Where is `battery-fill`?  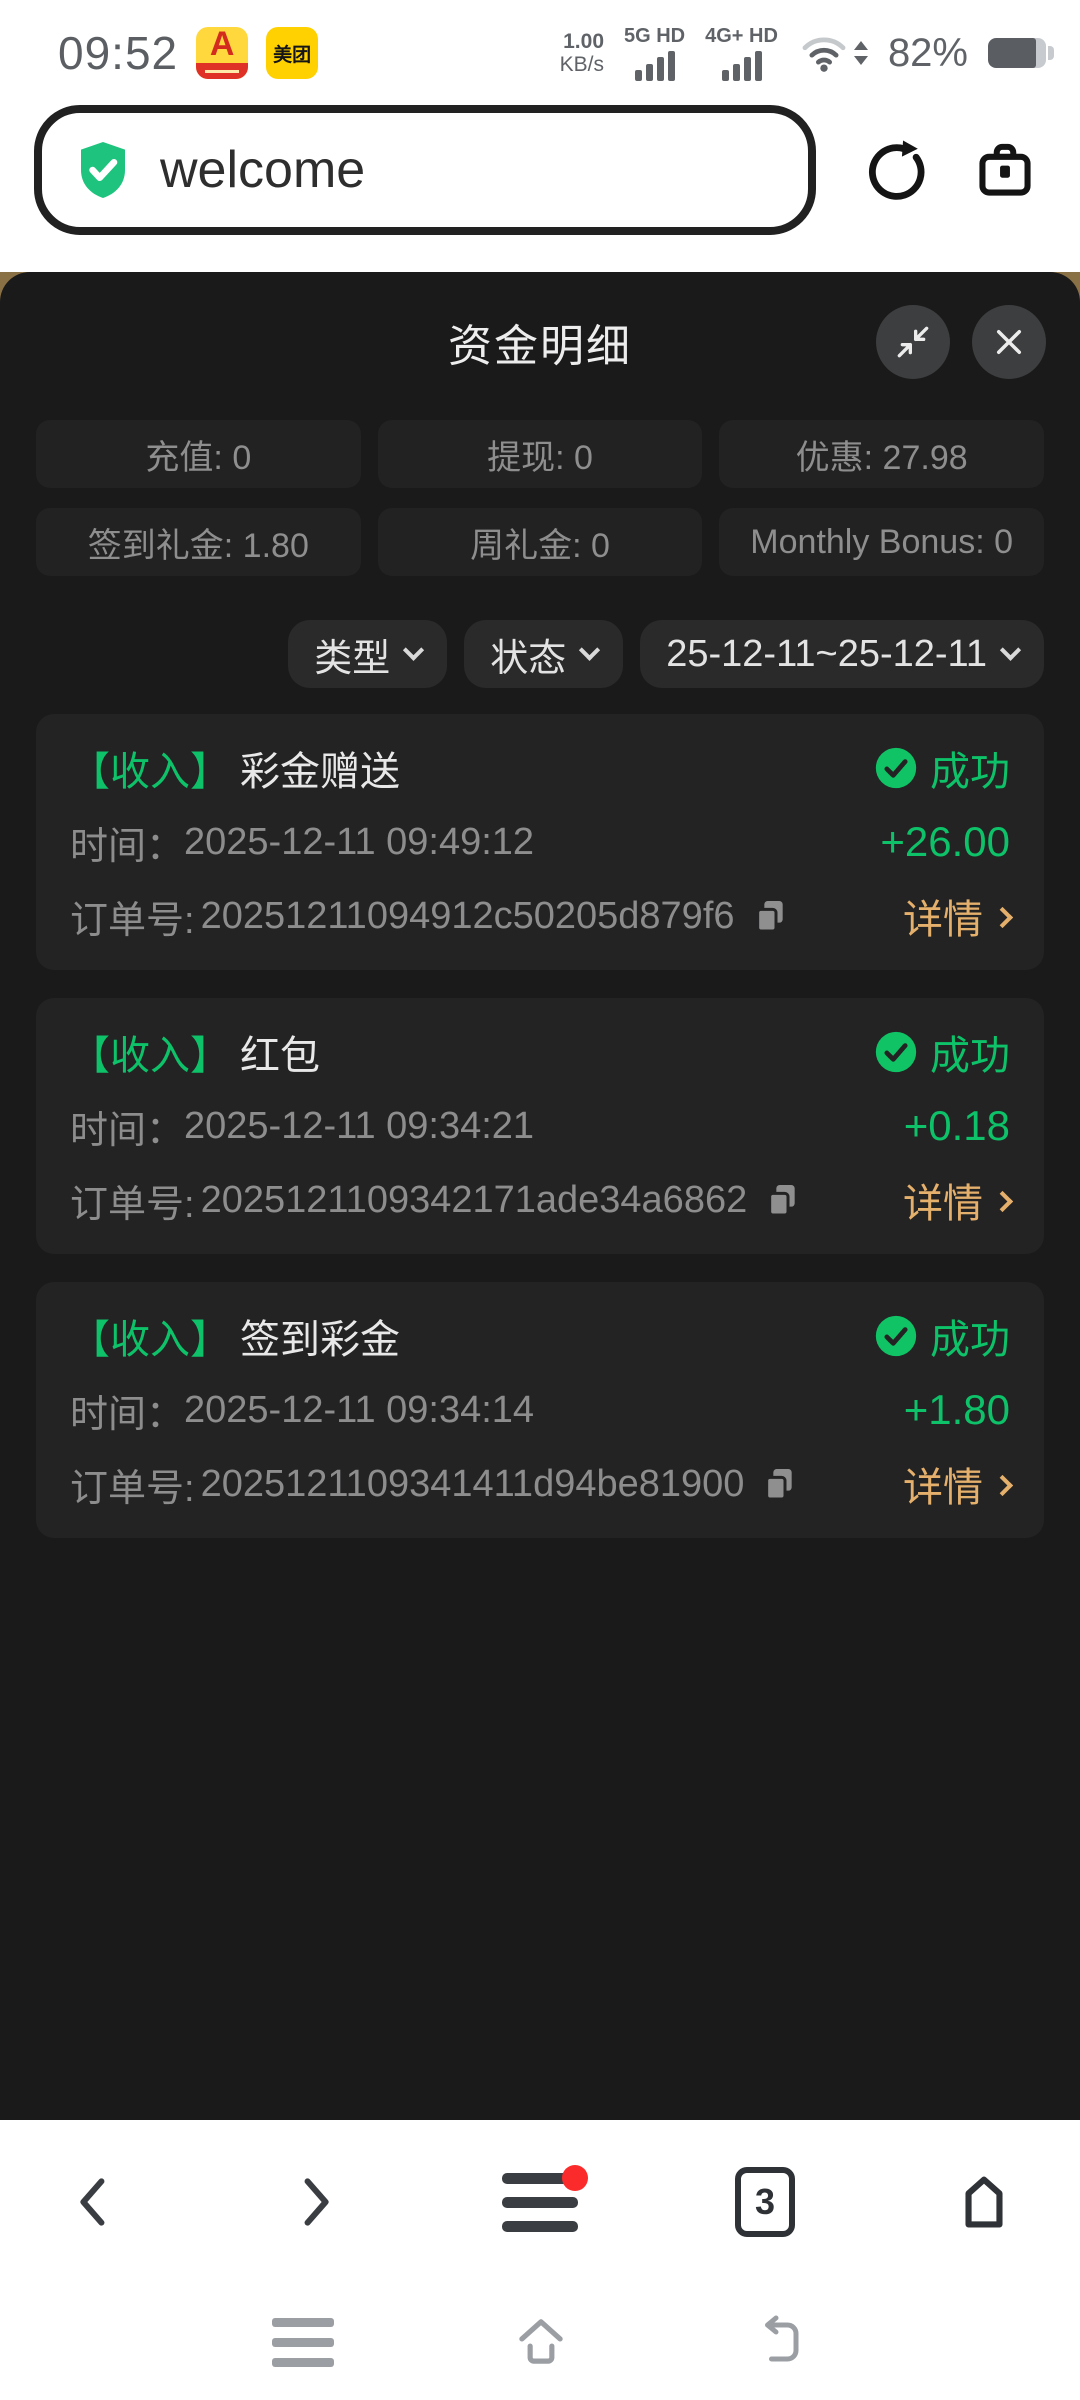
battery-fill is located at coordinates (1012, 53).